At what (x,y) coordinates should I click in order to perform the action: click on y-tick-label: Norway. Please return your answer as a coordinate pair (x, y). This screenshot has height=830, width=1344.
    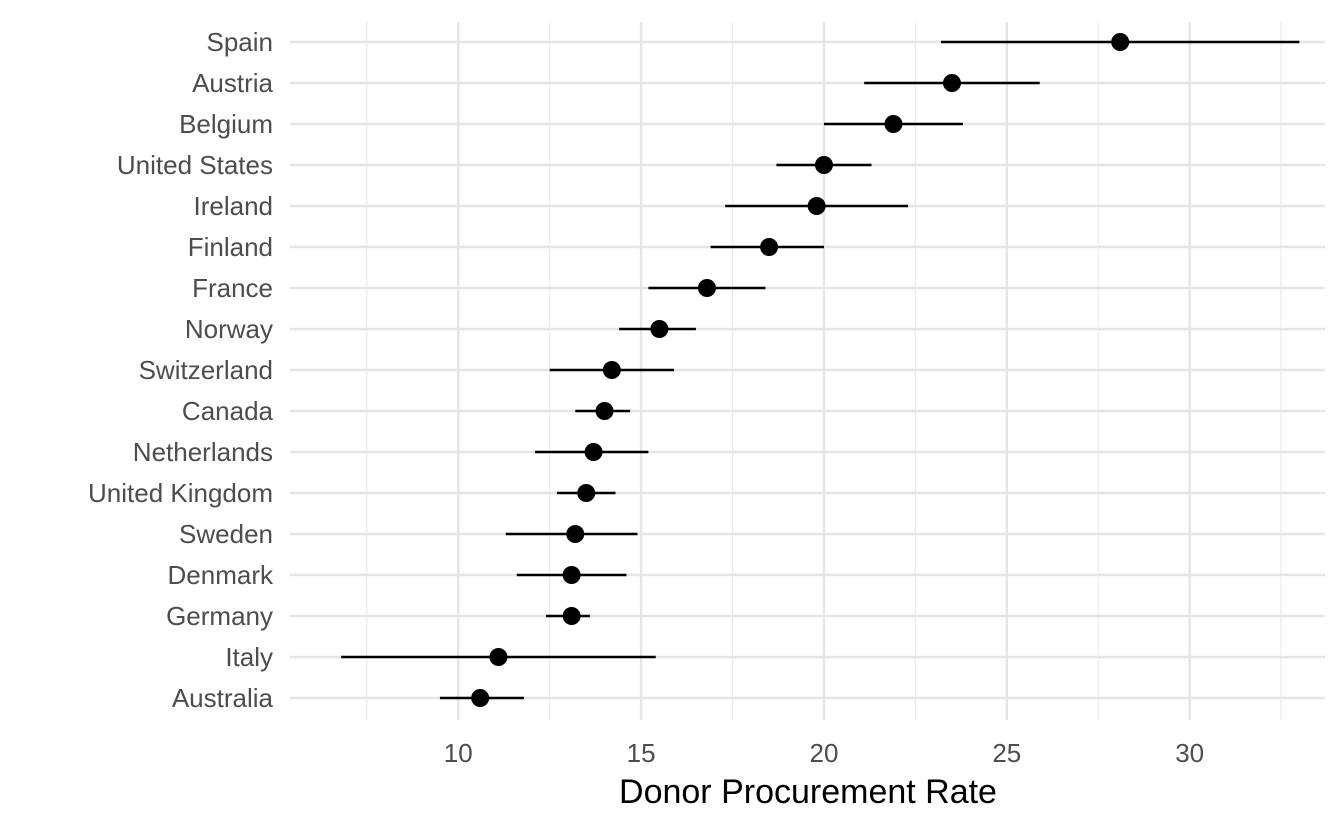
    Looking at the image, I should click on (229, 329).